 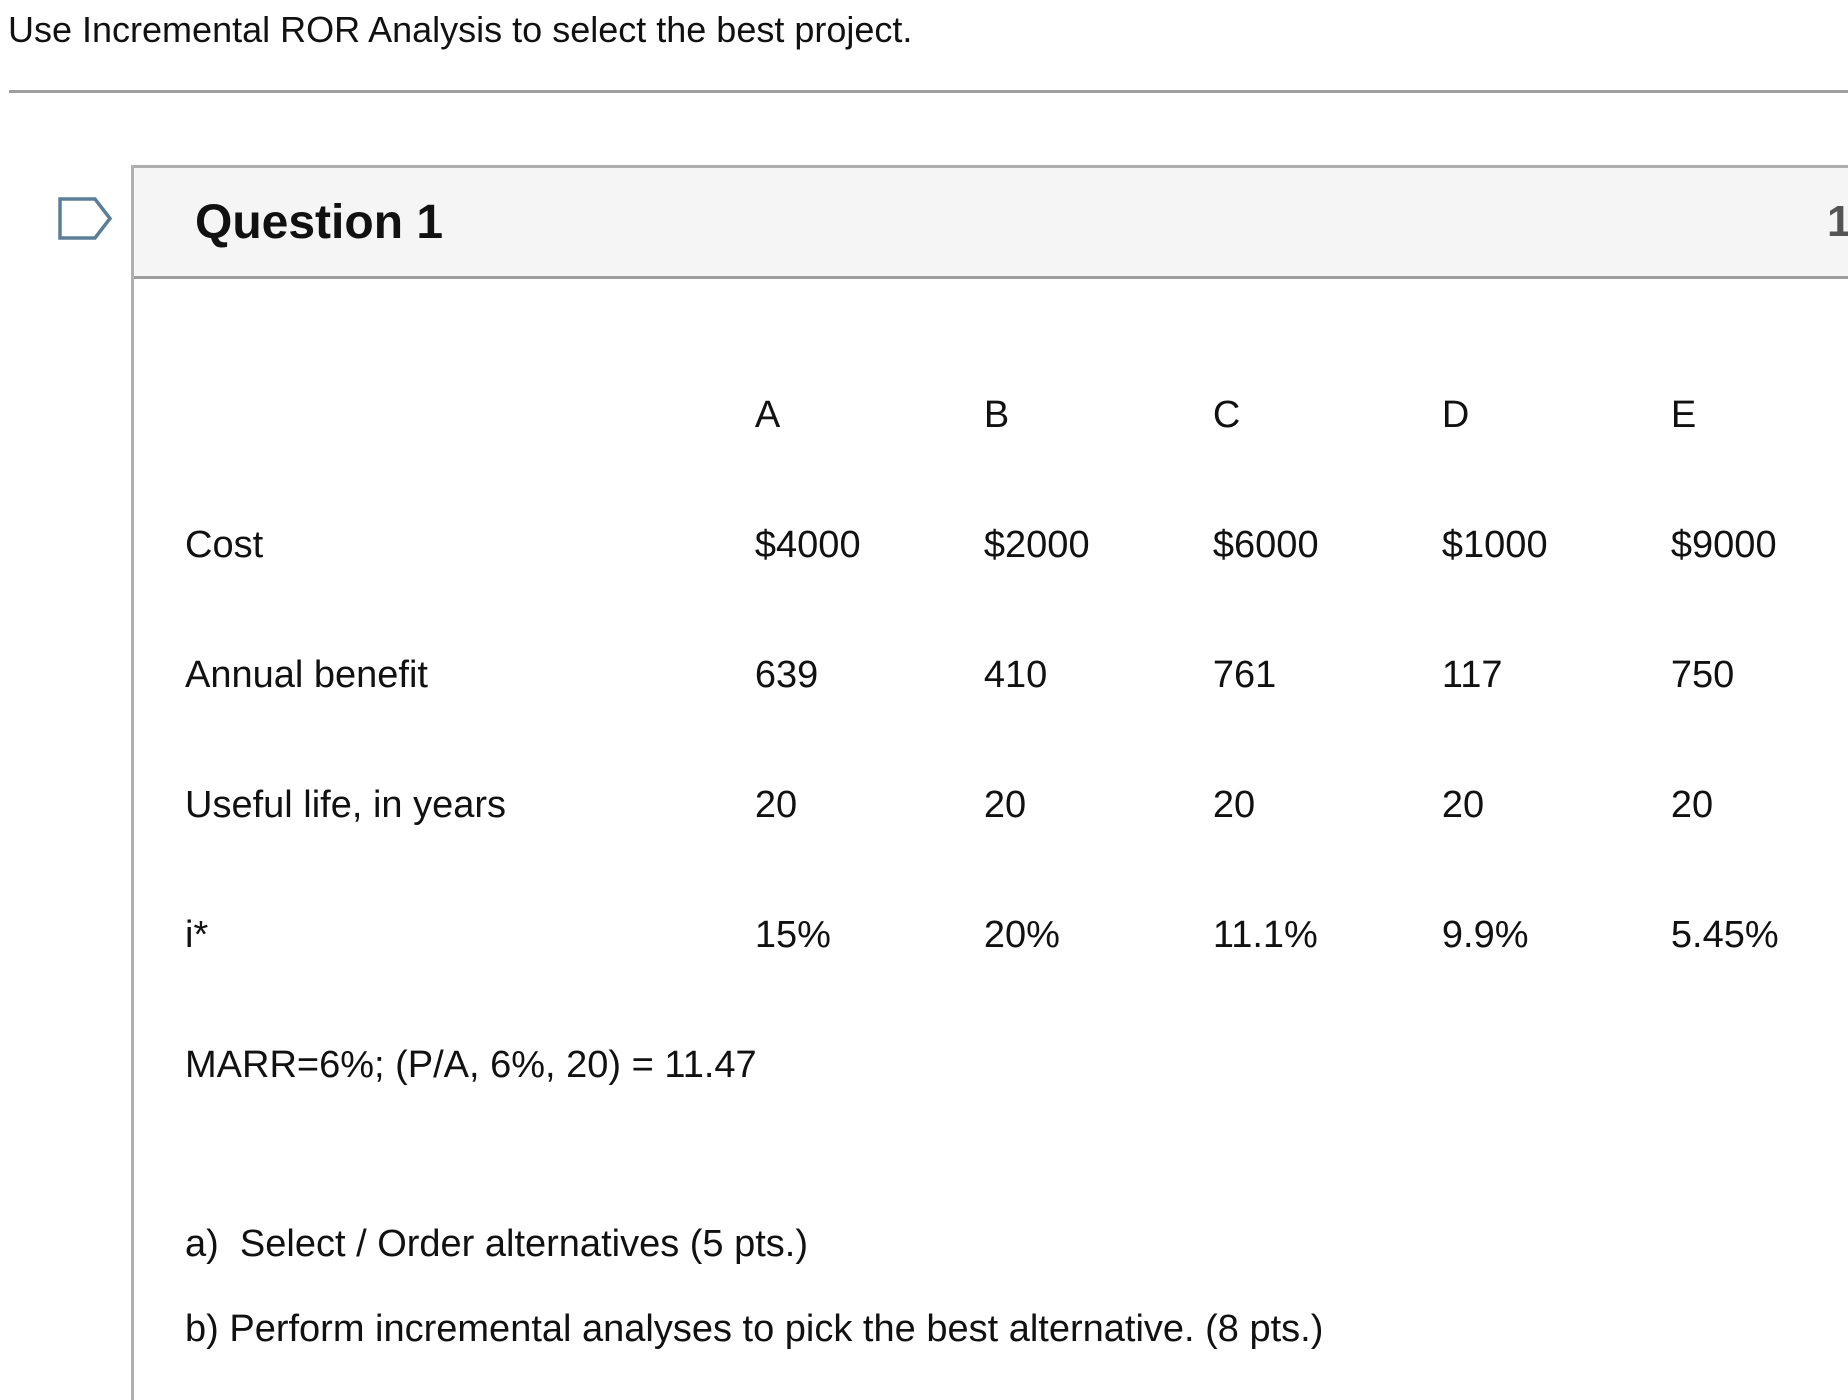 I want to click on table-row-annual-benefit: Annual benefit 639 410 761 117 750, so click(x=1016, y=675).